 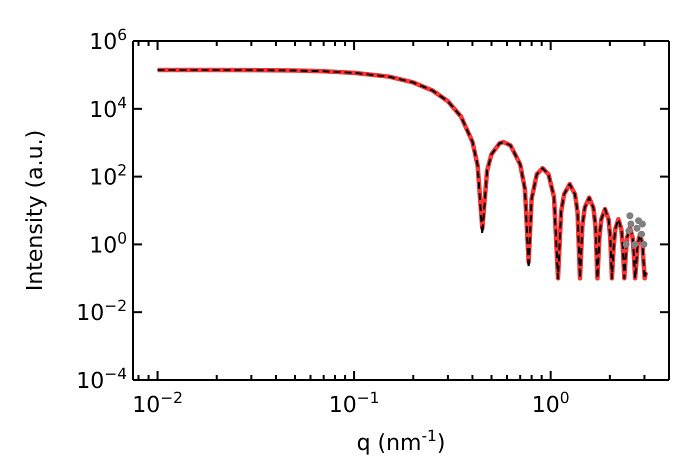 I want to click on y-tick-label: 10$^{0}$, so click(x=108, y=243).